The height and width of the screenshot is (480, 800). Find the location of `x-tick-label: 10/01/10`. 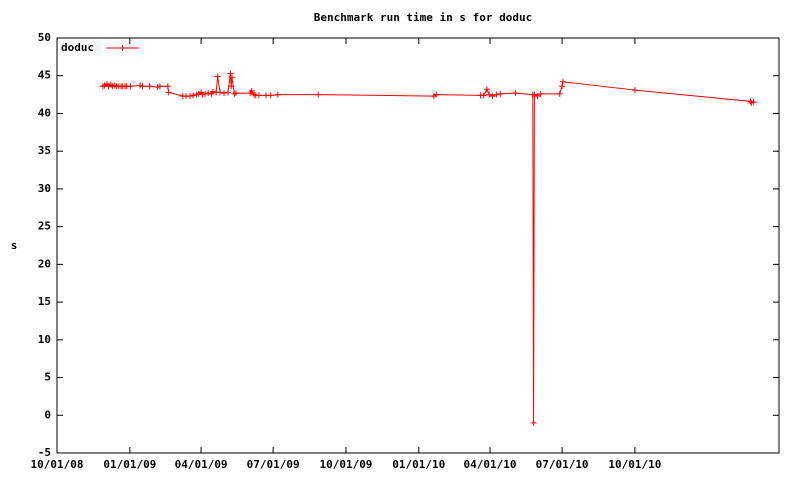

x-tick-label: 10/01/10 is located at coordinates (634, 464).